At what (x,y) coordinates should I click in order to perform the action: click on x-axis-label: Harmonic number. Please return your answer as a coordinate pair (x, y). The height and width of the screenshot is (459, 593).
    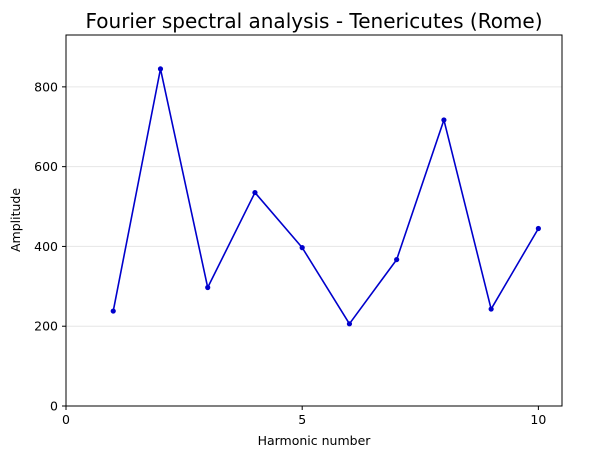
    Looking at the image, I should click on (315, 440).